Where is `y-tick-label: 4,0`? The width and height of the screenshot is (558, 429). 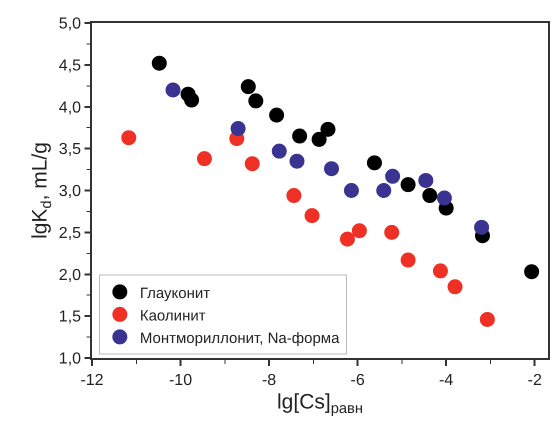 y-tick-label: 4,0 is located at coordinates (70, 107).